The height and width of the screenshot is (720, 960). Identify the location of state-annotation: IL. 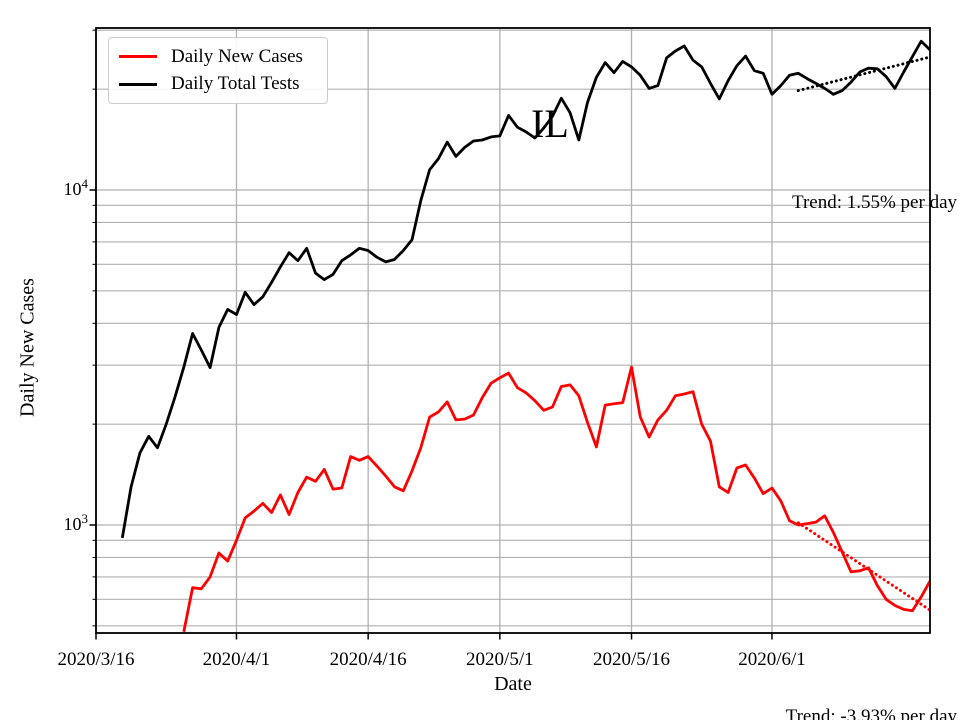
(550, 123).